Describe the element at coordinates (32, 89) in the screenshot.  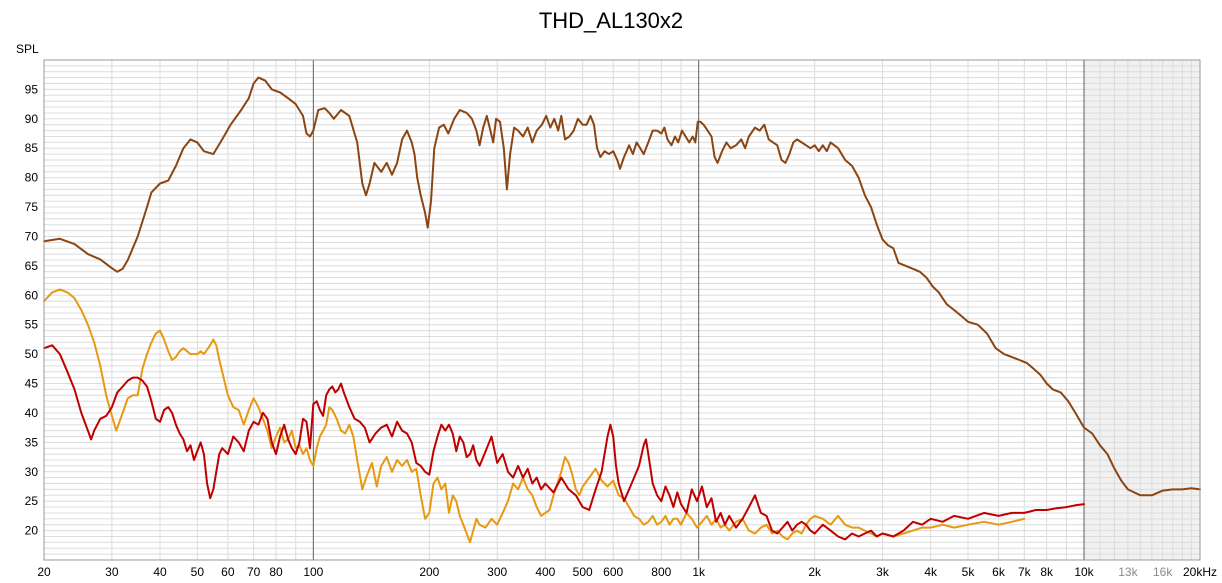
I see `y-tick-label: 95` at that location.